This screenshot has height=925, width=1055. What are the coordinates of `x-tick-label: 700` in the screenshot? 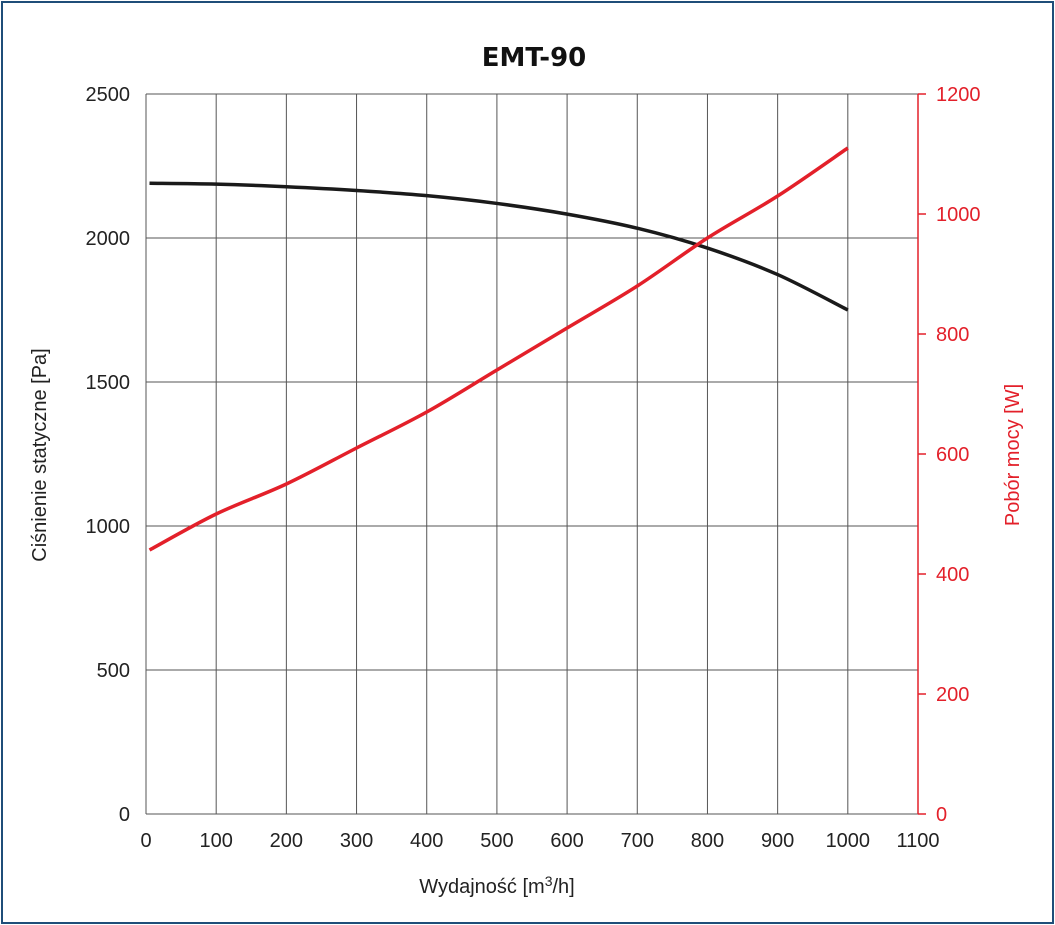 It's located at (637, 841).